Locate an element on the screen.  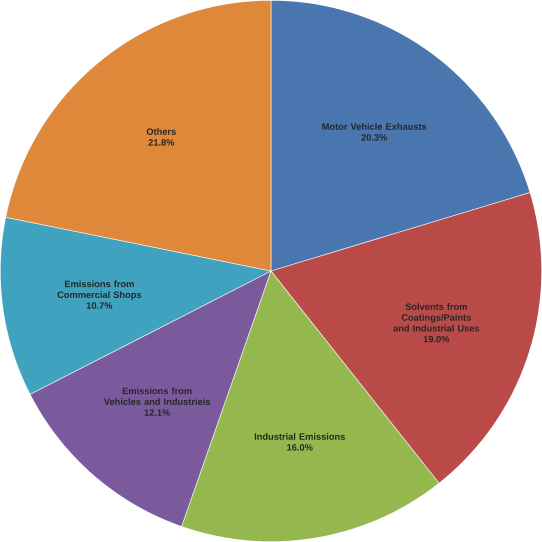
slice-label: Emissions from Commercial Shops is located at coordinates (100, 290).